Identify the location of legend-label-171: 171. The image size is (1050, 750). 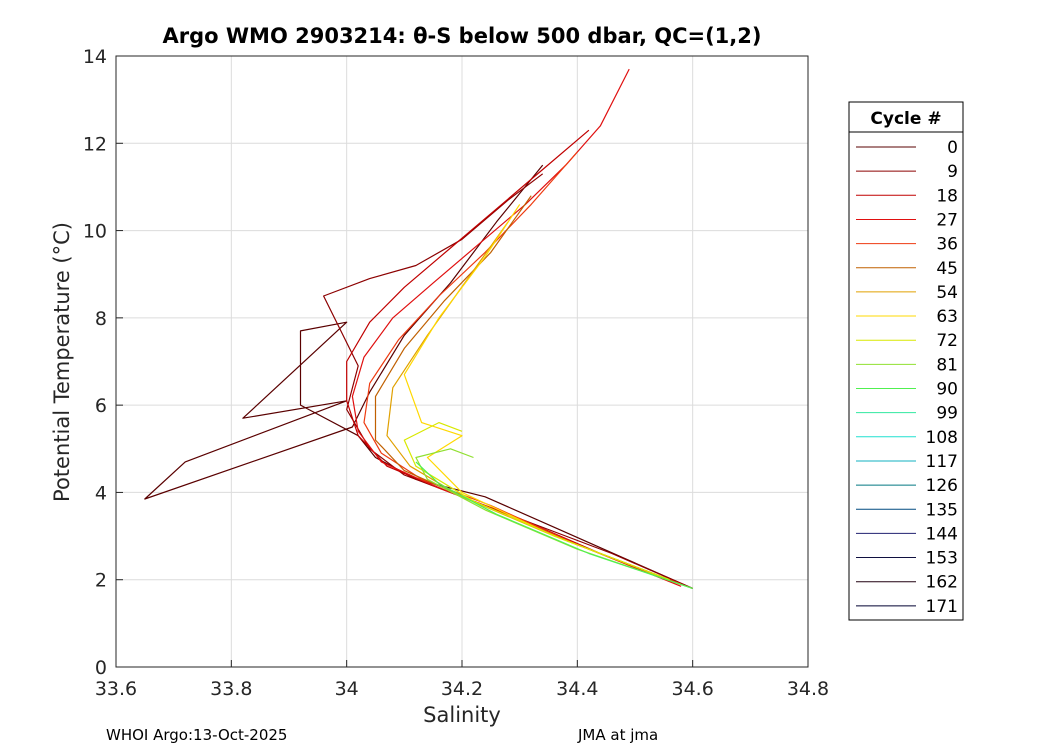
(942, 607).